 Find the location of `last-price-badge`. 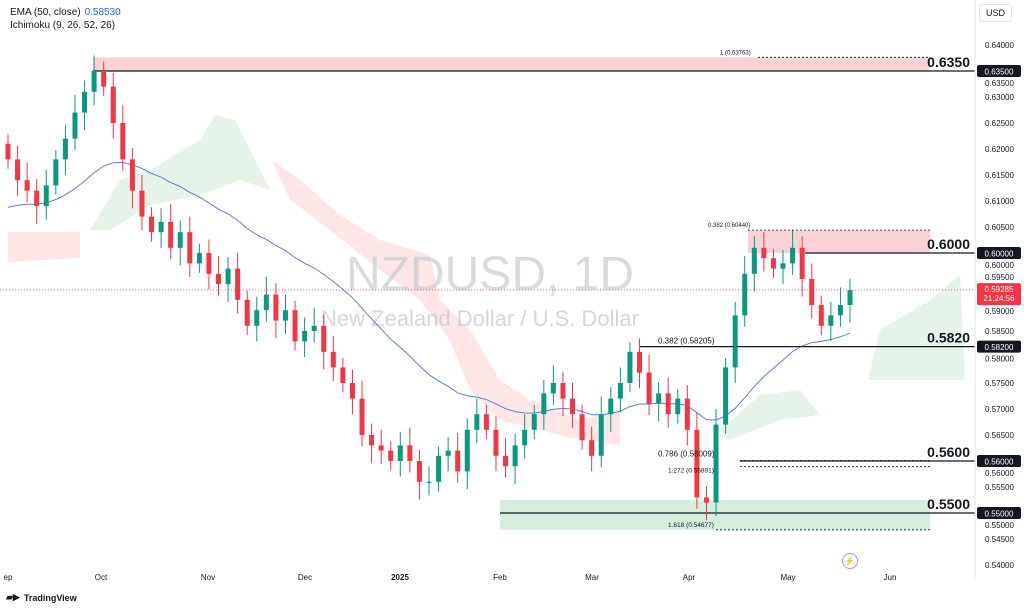

last-price-badge is located at coordinates (999, 294).